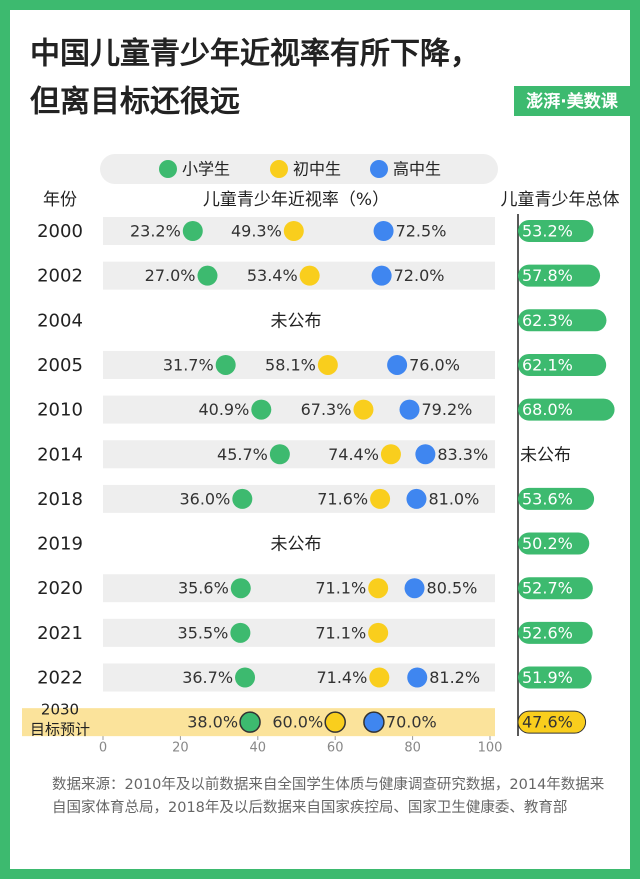 This screenshot has height=879, width=640. I want to click on legend-label: 高中生, so click(417, 169).